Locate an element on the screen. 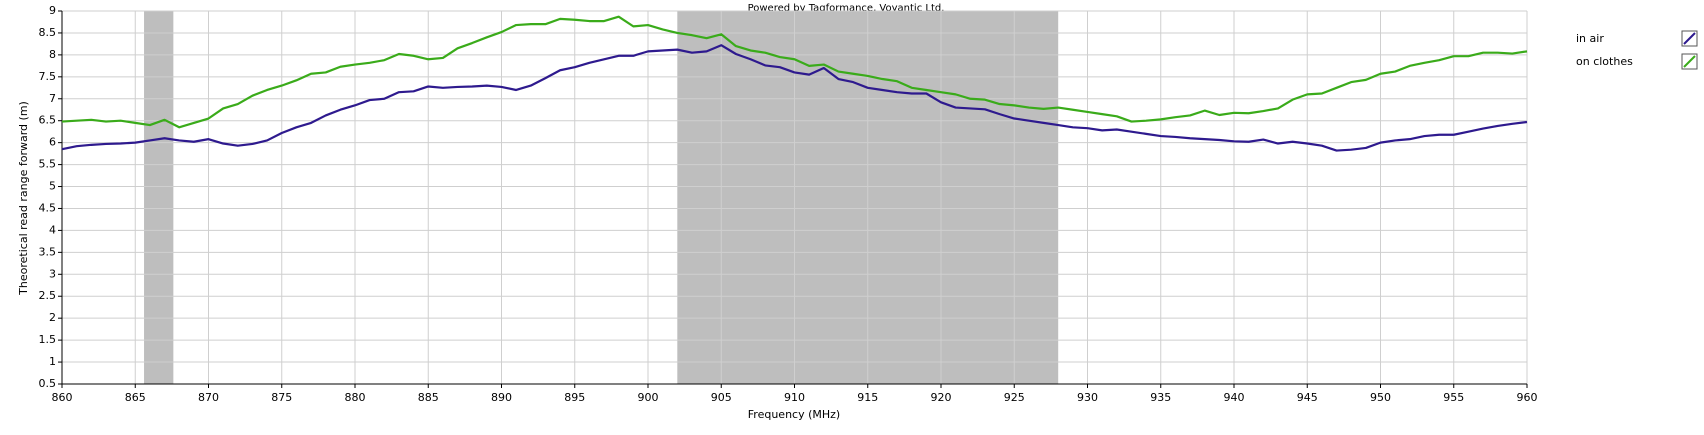 The image size is (1704, 435). x-tick-label: 895 is located at coordinates (574, 397).